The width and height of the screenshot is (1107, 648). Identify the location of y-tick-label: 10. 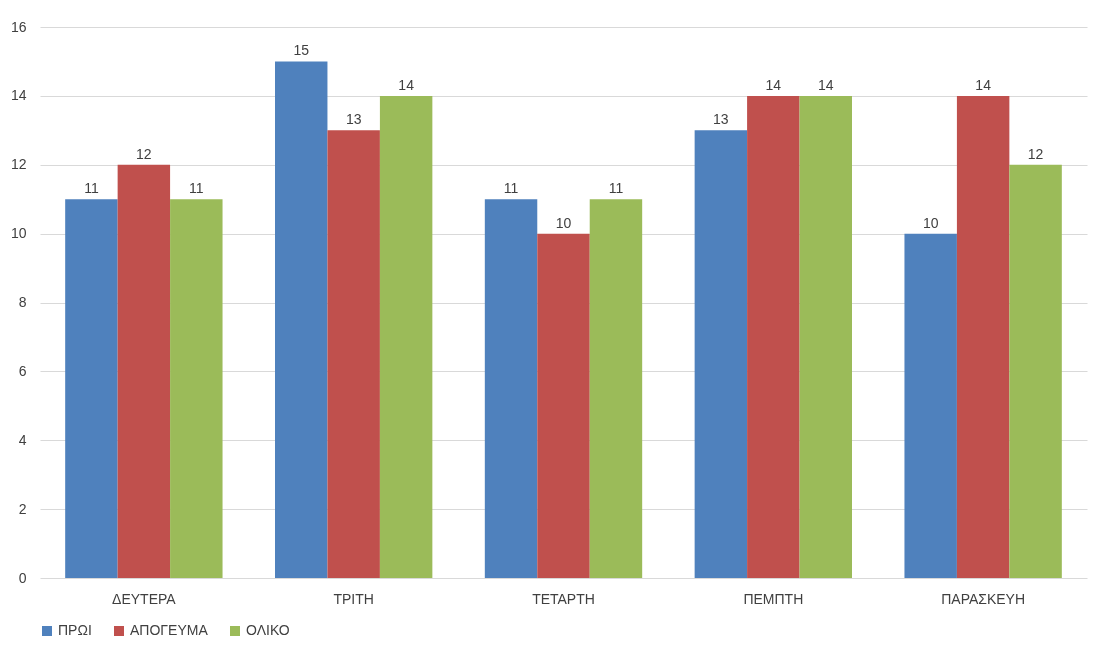
(18, 233).